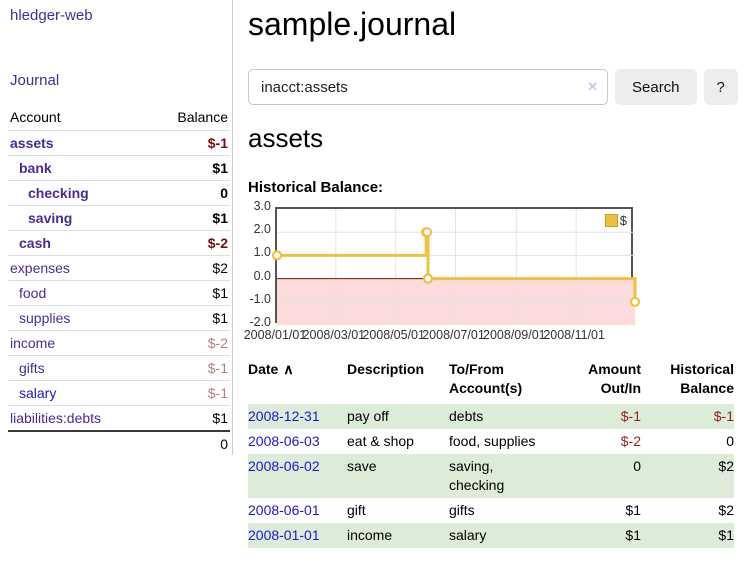  I want to click on x-axis-tick-label: 2008/09/01, so click(514, 335).